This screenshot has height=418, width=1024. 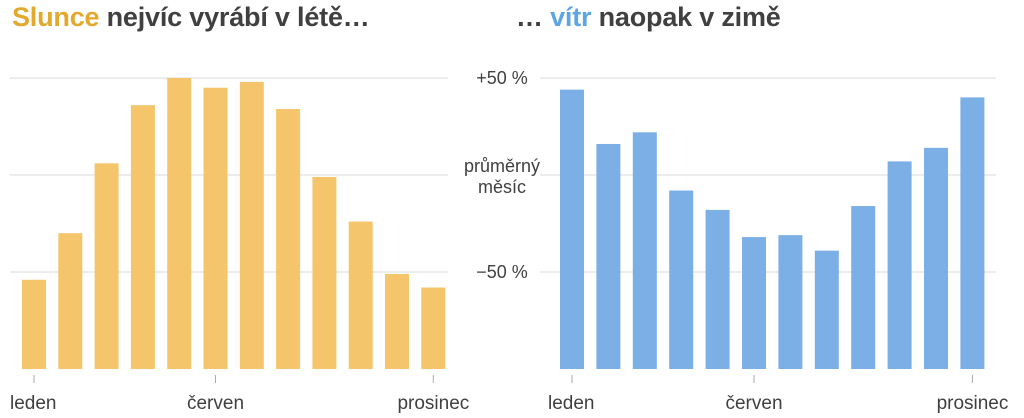 I want to click on solar-x-label-0: leden, so click(x=33, y=403).